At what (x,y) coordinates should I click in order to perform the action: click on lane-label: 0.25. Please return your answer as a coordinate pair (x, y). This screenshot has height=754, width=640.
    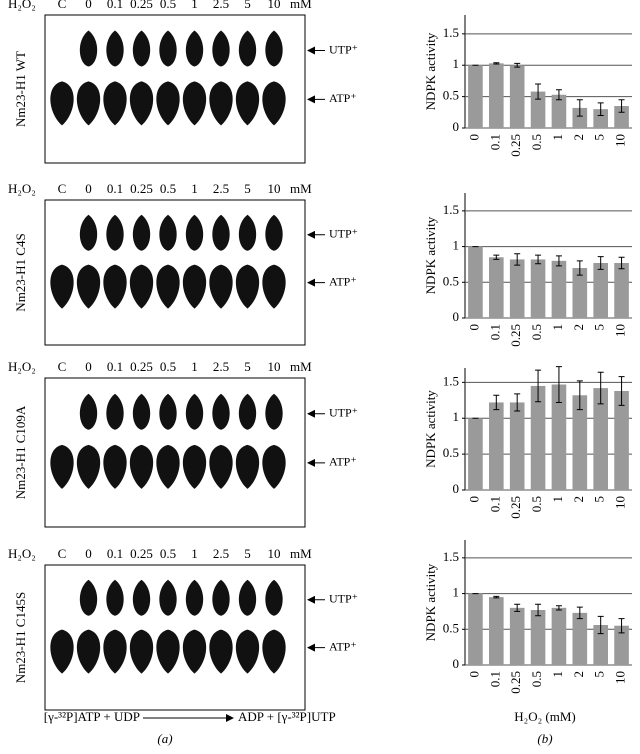
    Looking at the image, I should click on (141, 188).